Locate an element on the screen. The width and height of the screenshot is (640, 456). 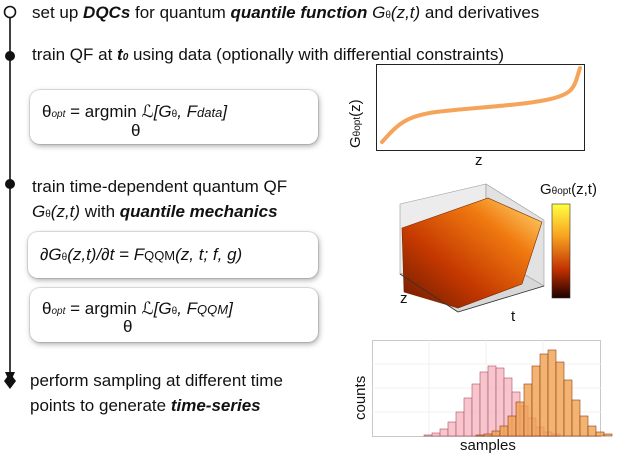
timeline-start-marker is located at coordinates (10, 12).